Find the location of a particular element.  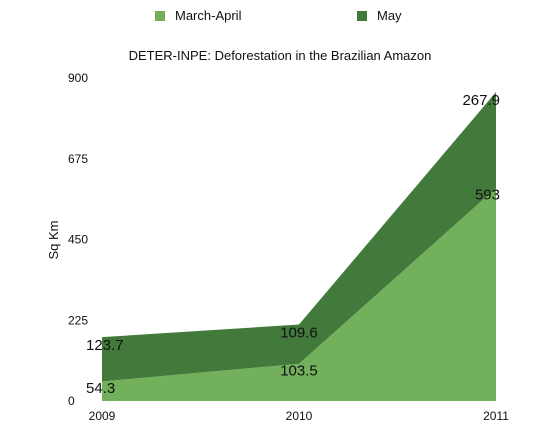

data-label-march-april: 103.5 is located at coordinates (299, 370).